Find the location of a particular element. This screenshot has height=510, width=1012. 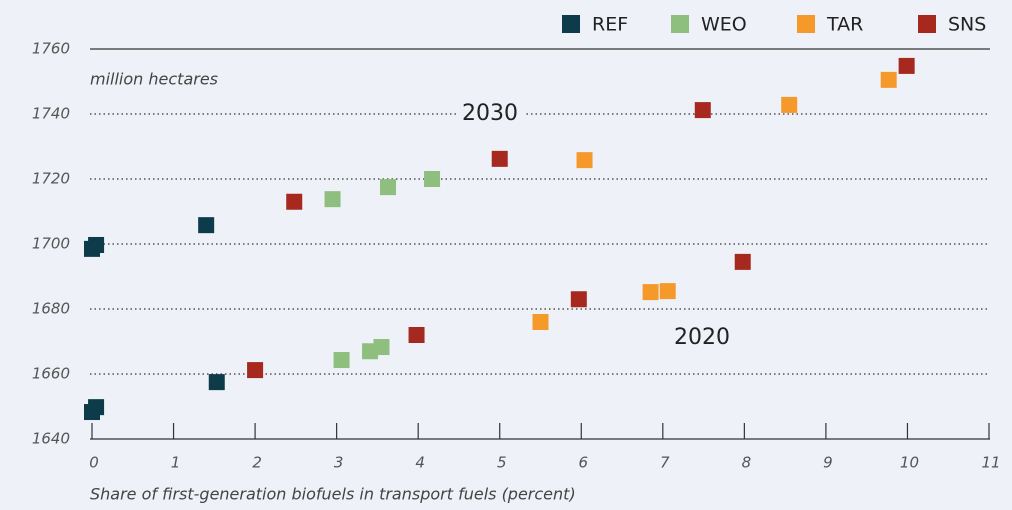

y-tick-label: 1640 is located at coordinates (51, 439).